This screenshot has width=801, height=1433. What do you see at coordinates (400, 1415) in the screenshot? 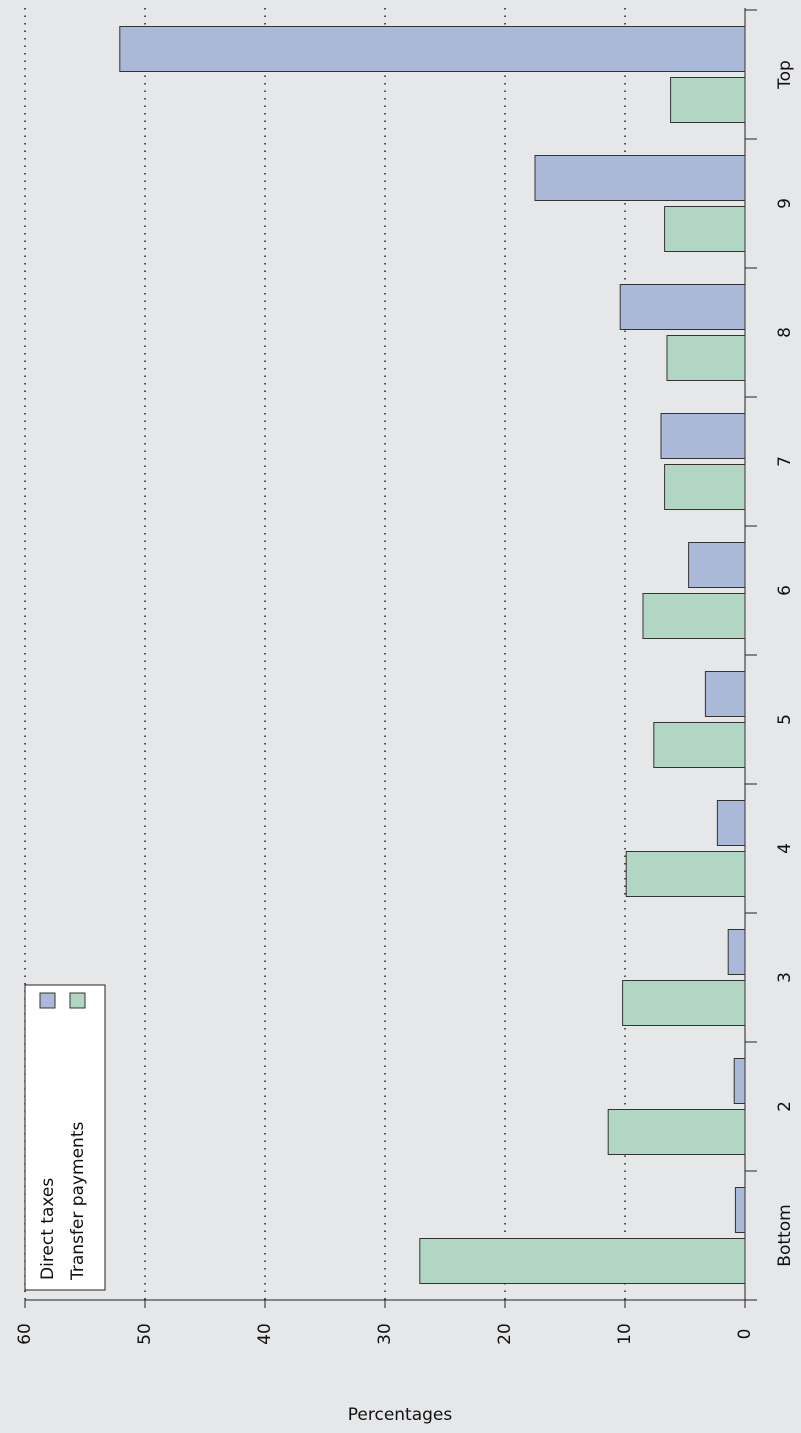
I see `axis-label: Percentages` at bounding box center [400, 1415].